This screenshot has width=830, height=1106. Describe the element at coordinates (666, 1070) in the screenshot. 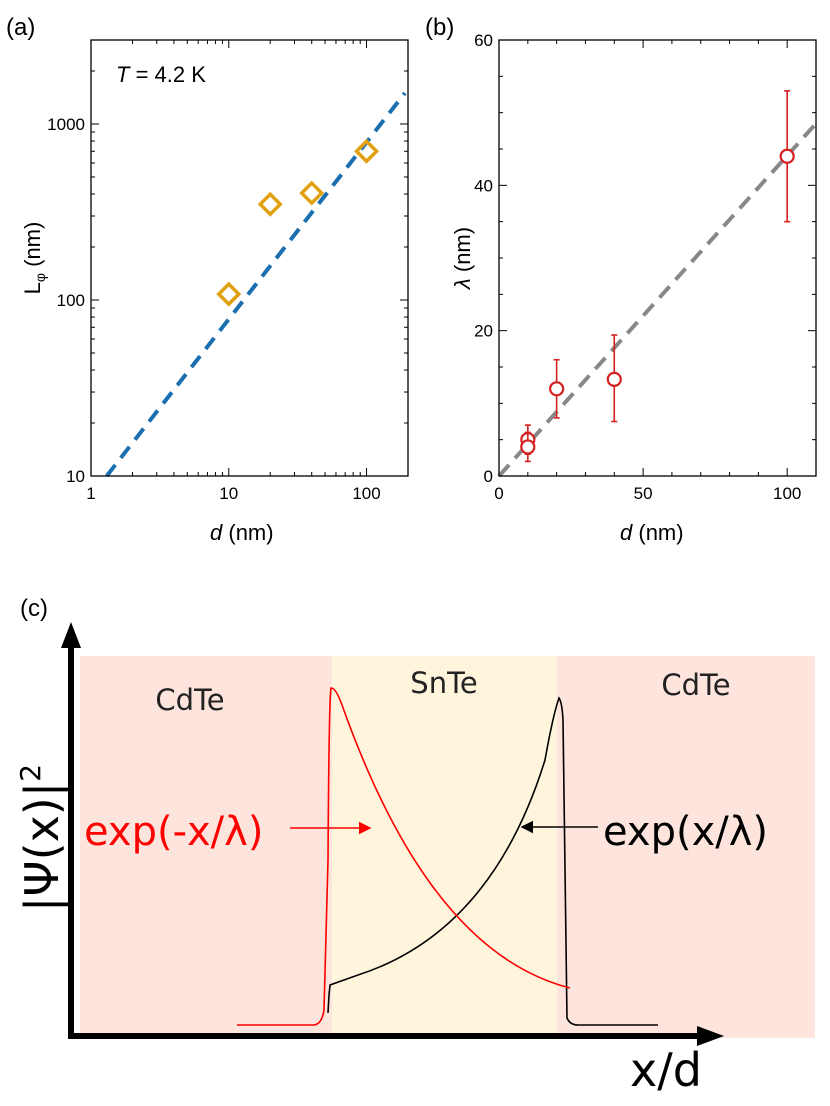

I see `schematic-xlabel: x/d` at that location.